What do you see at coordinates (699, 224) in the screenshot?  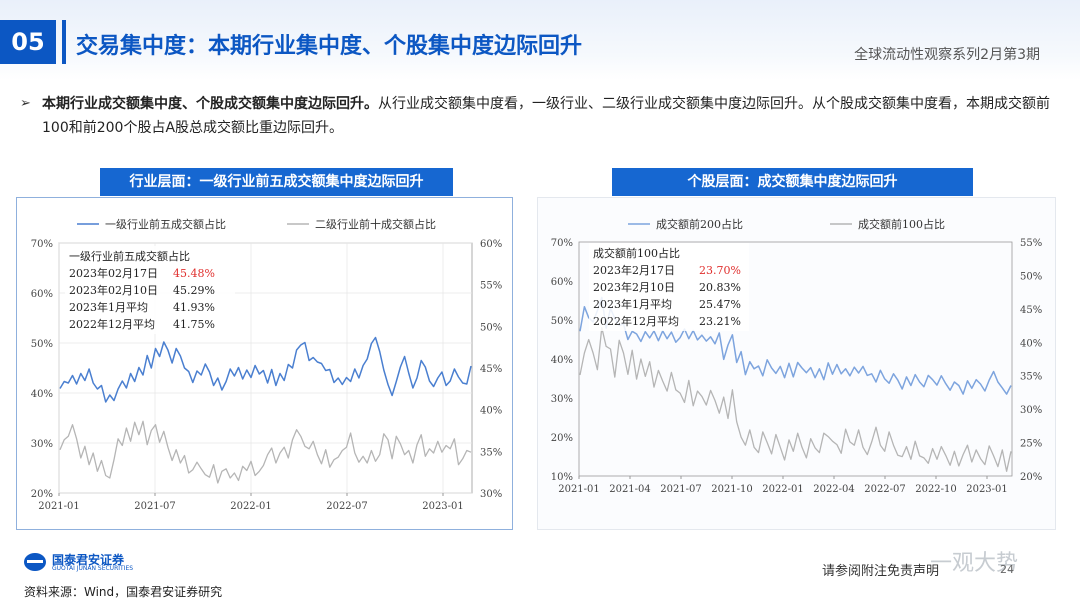 I see `legend-entry: 成交额前200占比` at bounding box center [699, 224].